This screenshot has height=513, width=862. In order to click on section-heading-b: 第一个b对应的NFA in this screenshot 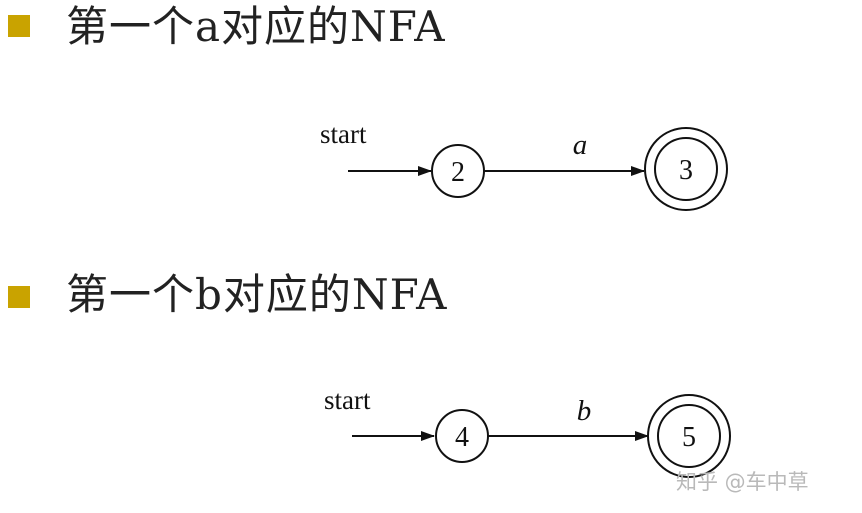, I will do `click(257, 294)`.